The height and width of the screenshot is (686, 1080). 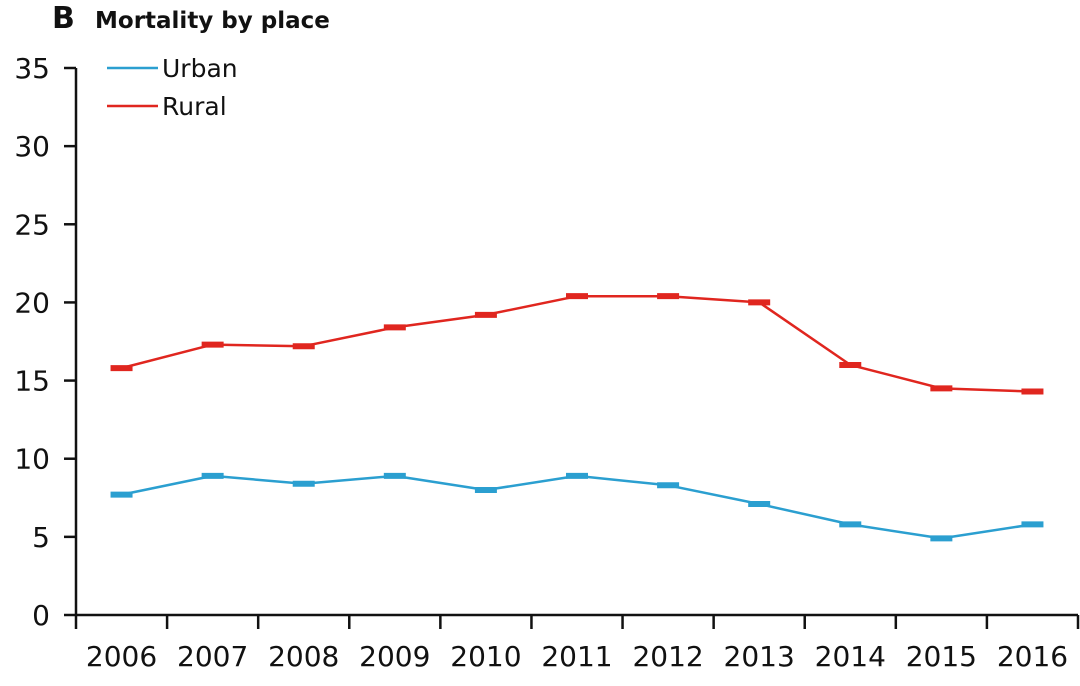 What do you see at coordinates (194, 106) in the screenshot?
I see `legend-label-rural: Rural` at bounding box center [194, 106].